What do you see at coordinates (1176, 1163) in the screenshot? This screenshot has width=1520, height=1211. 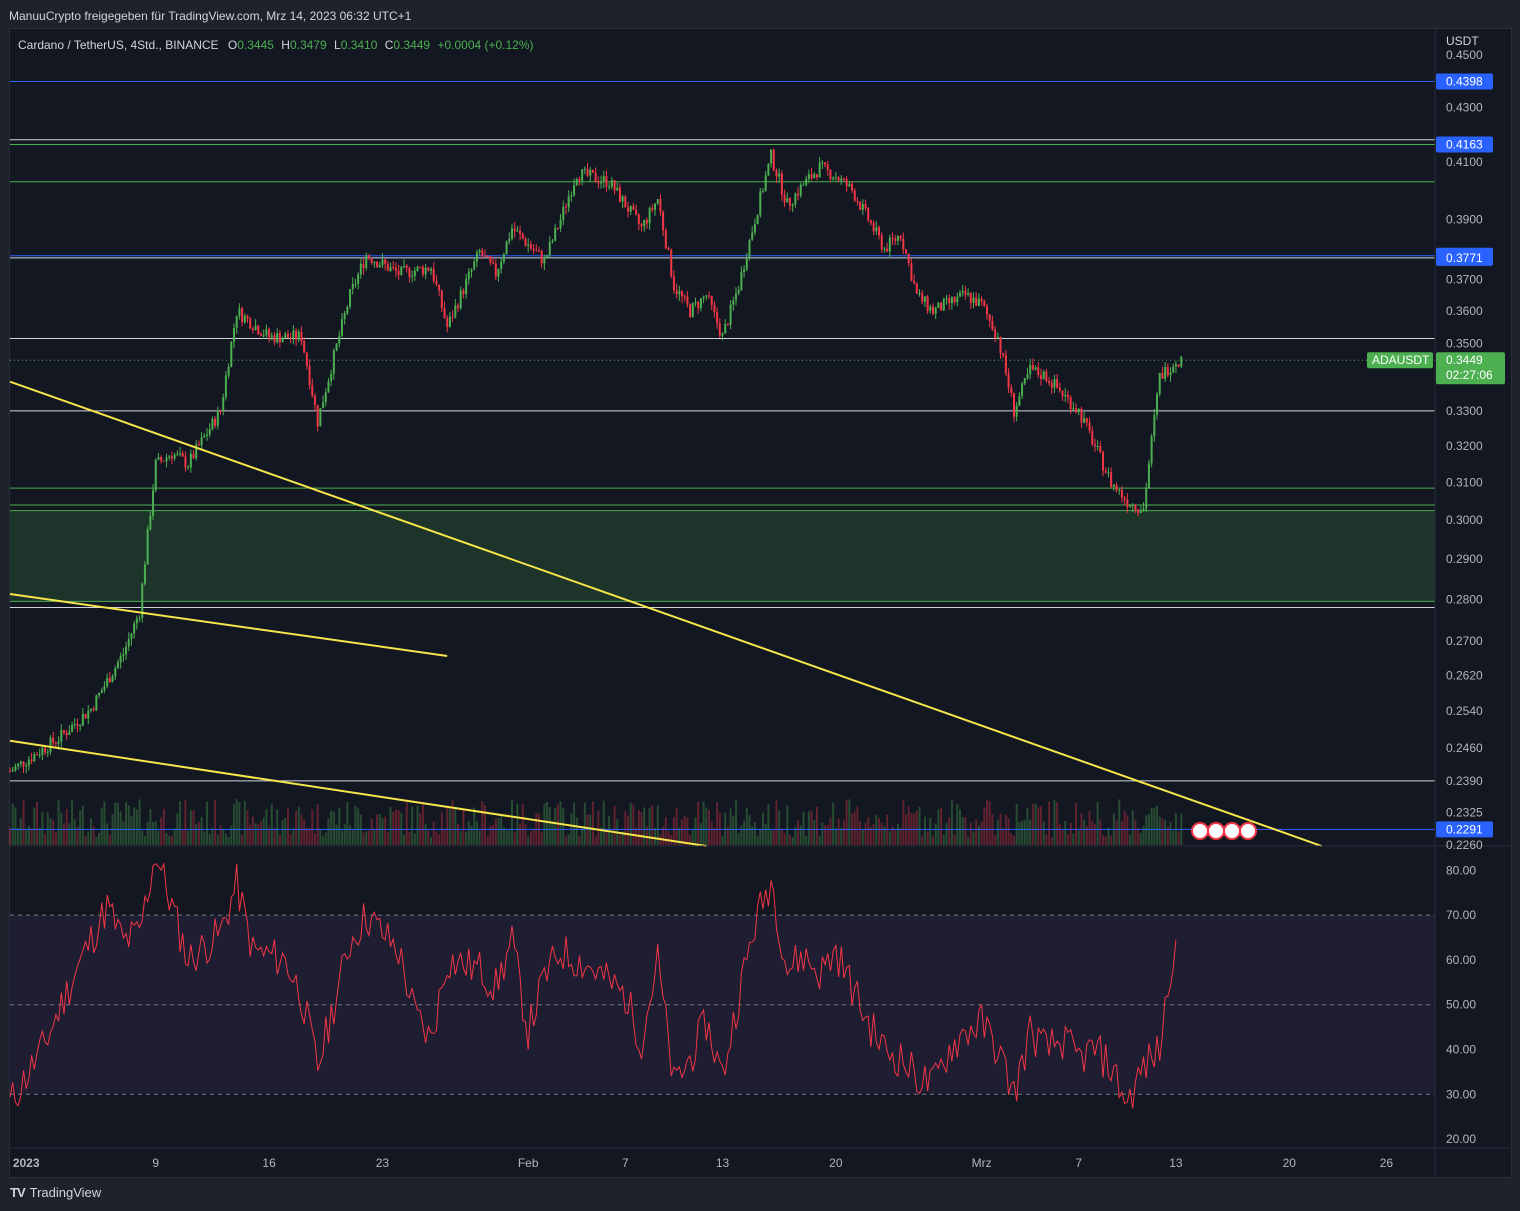 I see `time-tick-label: 13` at bounding box center [1176, 1163].